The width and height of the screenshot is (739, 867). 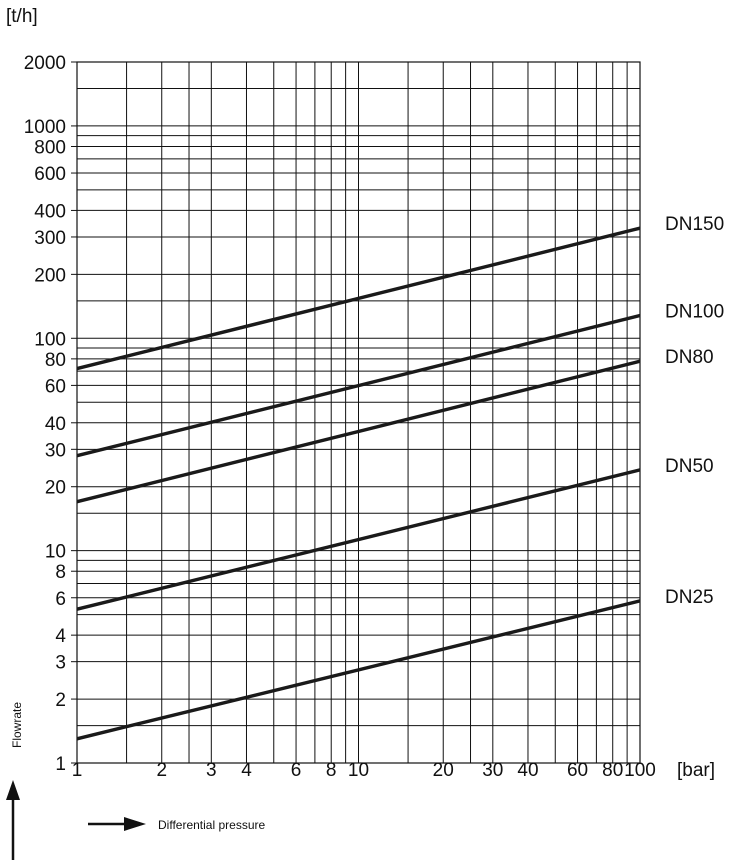 I want to click on y-tick-label: 1, so click(x=60, y=764).